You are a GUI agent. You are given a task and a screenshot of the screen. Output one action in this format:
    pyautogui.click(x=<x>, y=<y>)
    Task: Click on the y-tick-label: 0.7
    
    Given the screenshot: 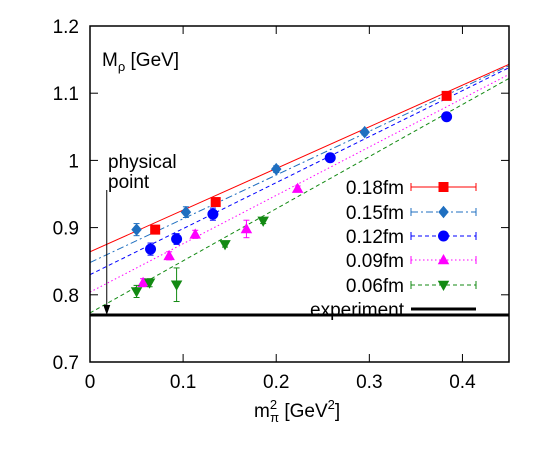 What is the action you would take?
    pyautogui.click(x=66, y=363)
    